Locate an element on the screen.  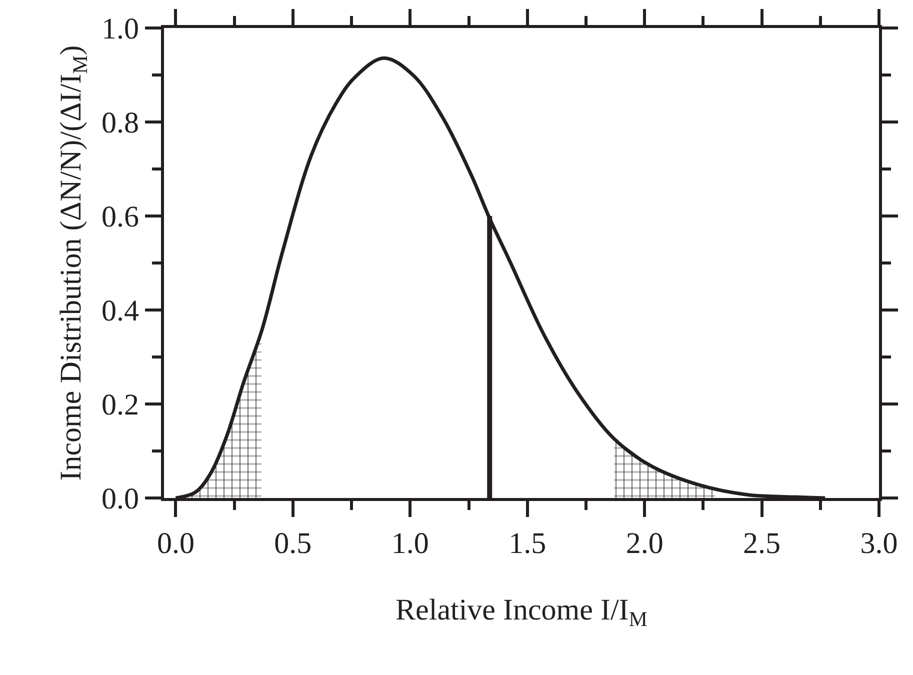
x-tick-label: 0.0 is located at coordinates (175, 543).